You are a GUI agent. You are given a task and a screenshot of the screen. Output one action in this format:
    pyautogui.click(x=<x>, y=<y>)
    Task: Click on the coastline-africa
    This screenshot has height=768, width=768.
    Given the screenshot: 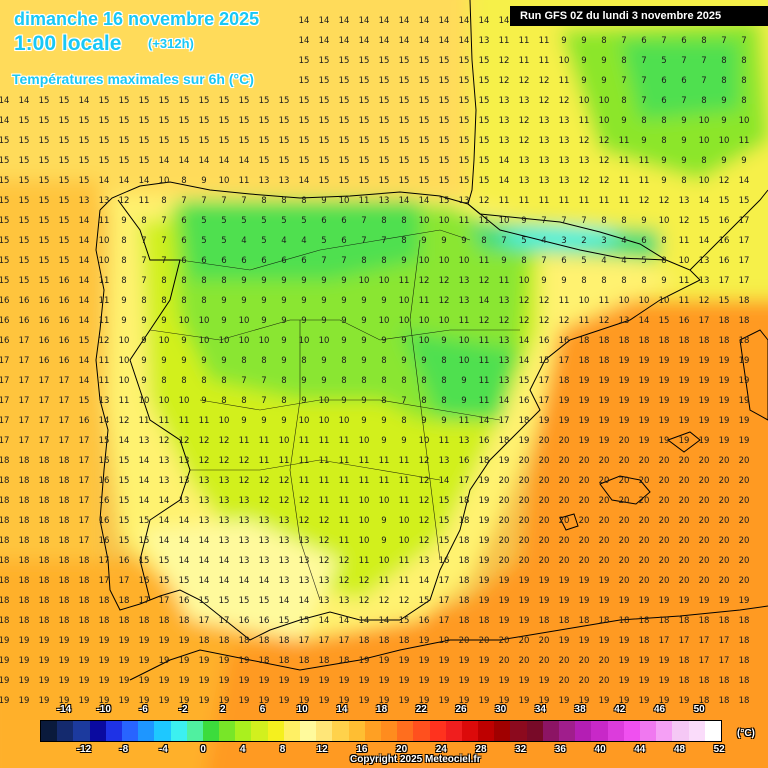 What is the action you would take?
    pyautogui.click(x=448, y=643)
    